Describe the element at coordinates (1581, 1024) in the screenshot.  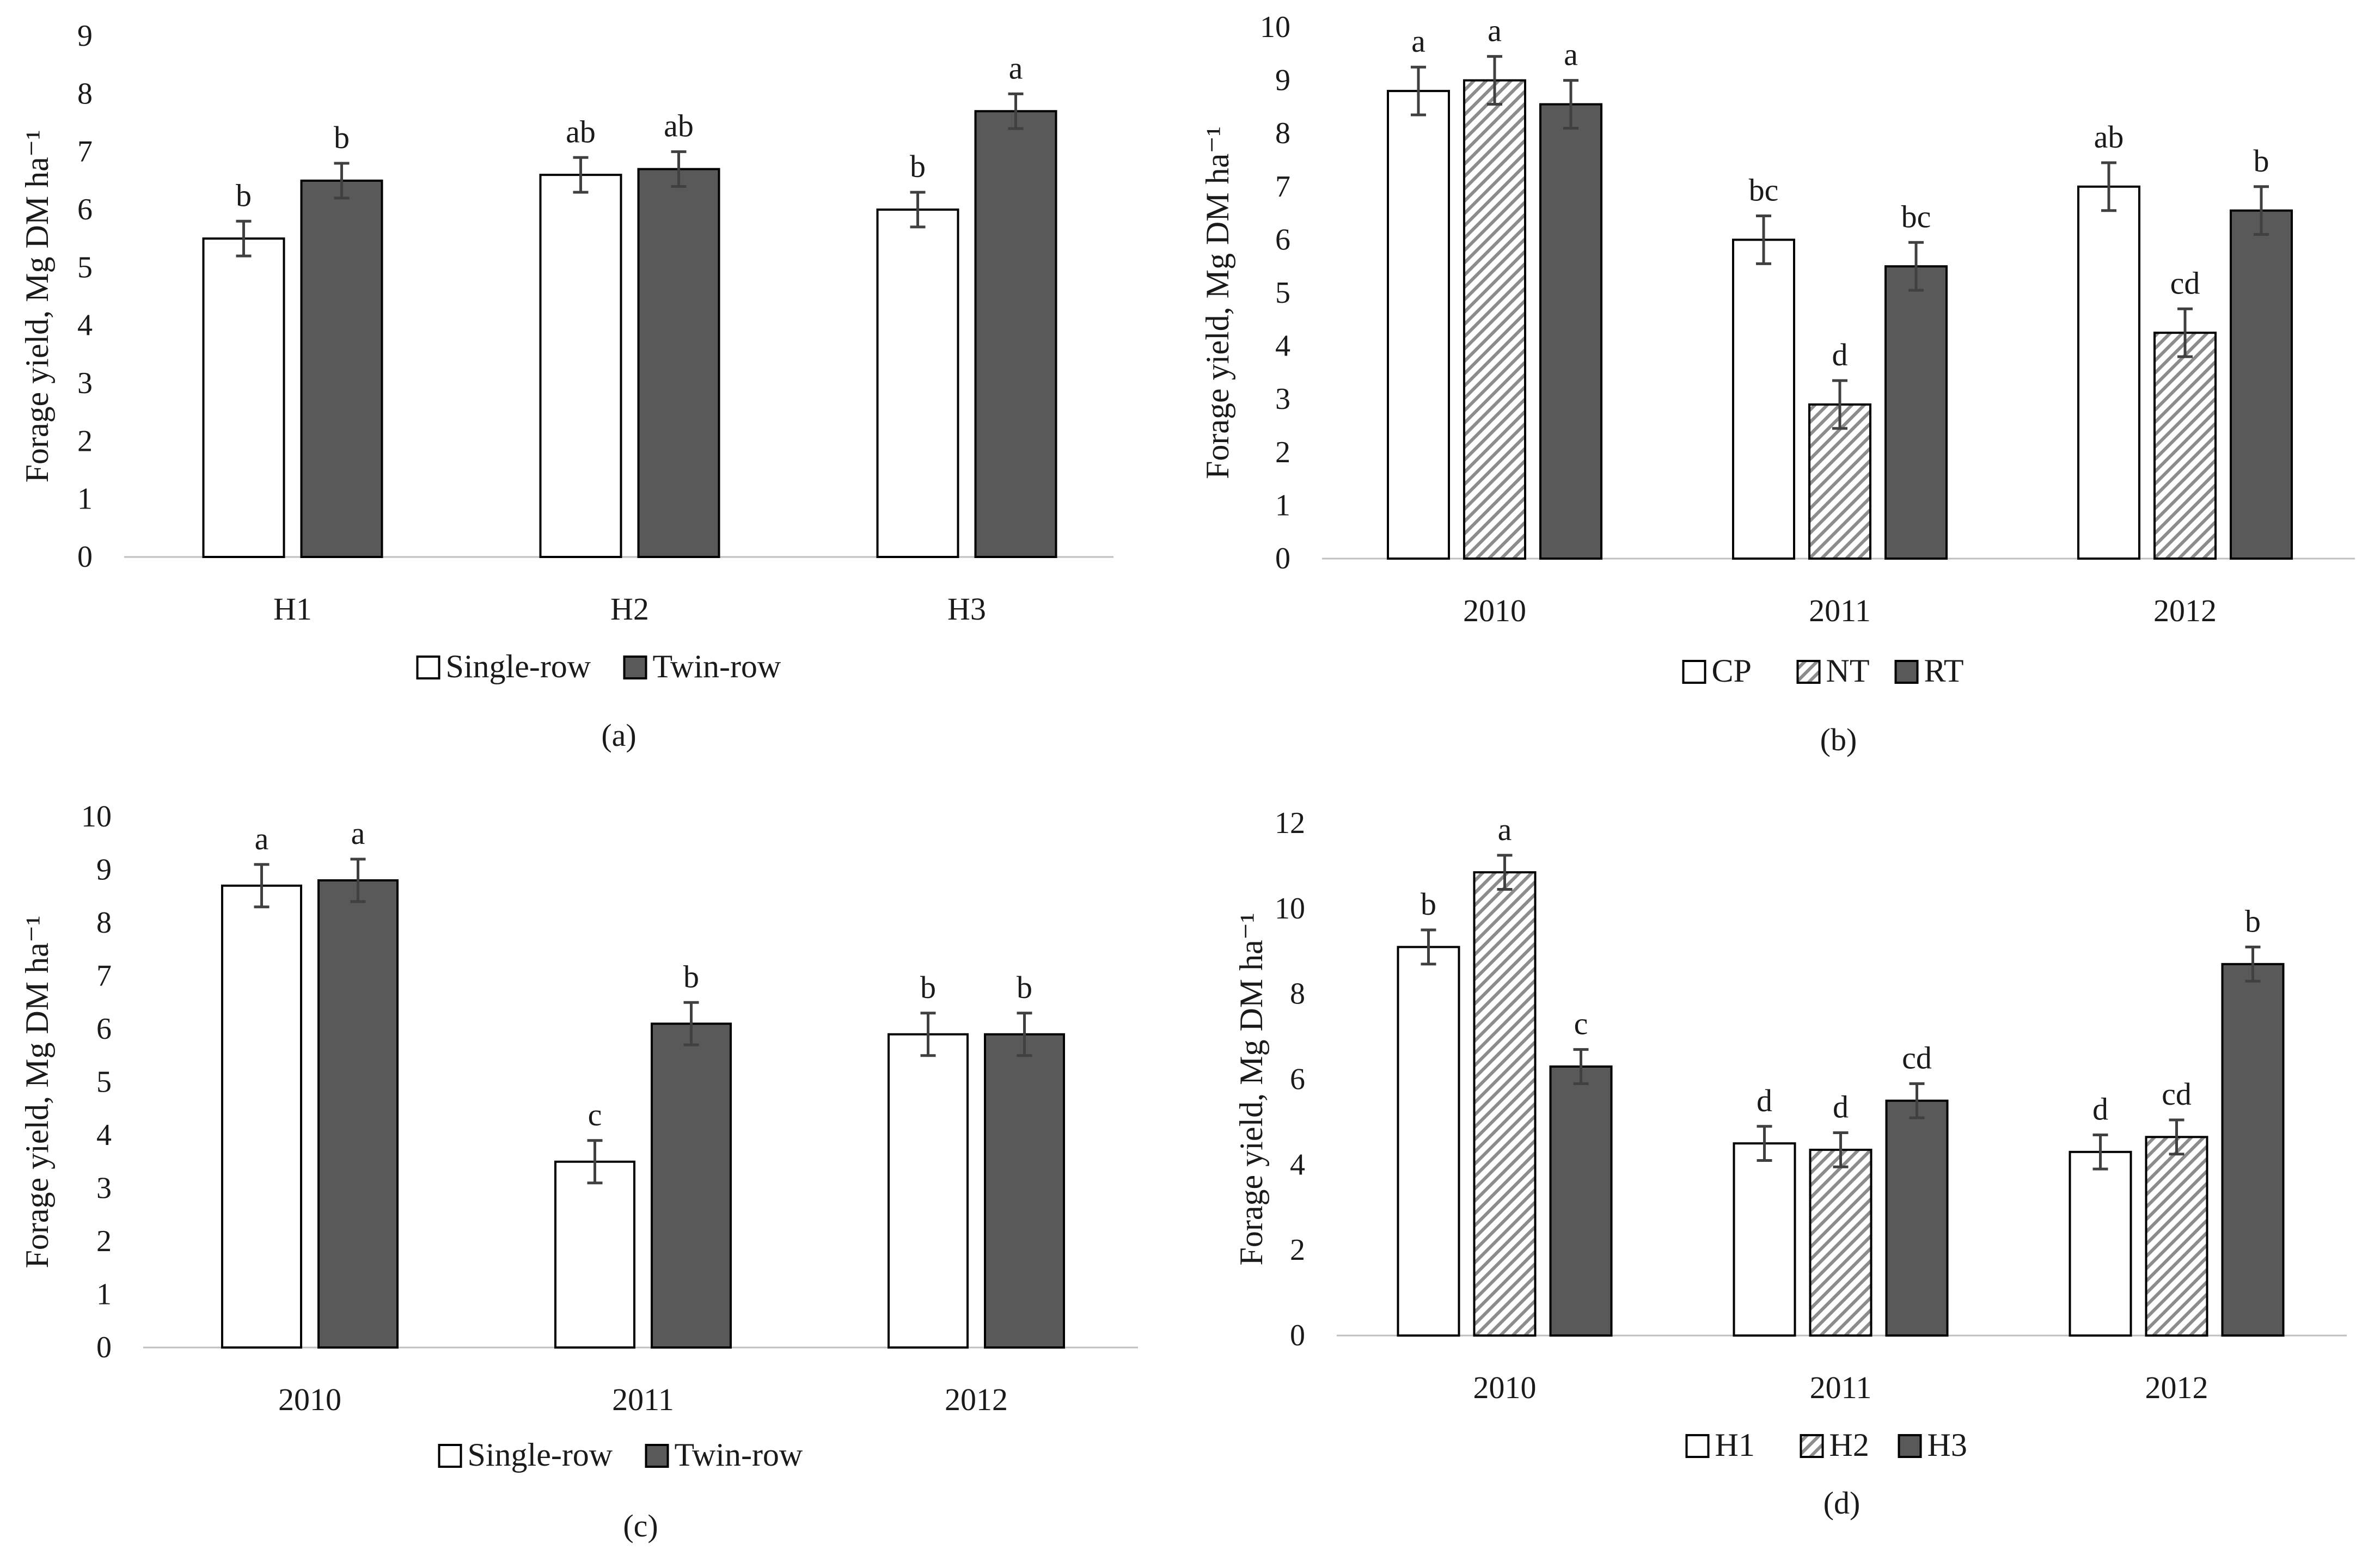
I see `significance-letter: c` at that location.